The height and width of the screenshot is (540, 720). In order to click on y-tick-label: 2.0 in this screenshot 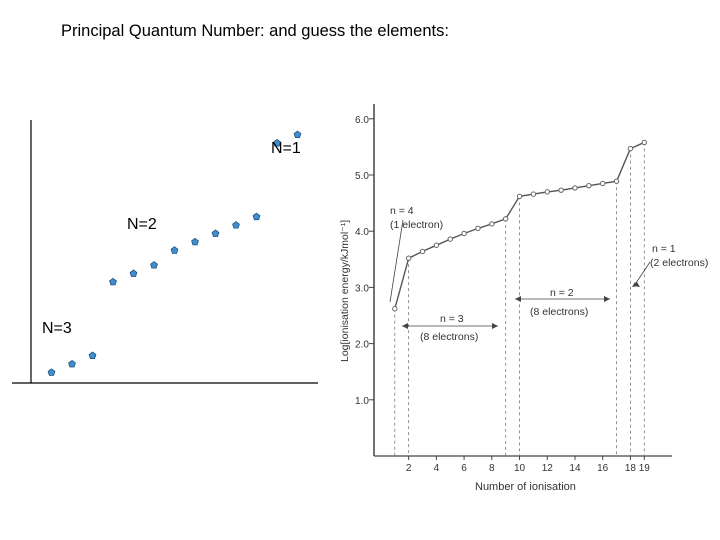, I will do `click(362, 345)`.